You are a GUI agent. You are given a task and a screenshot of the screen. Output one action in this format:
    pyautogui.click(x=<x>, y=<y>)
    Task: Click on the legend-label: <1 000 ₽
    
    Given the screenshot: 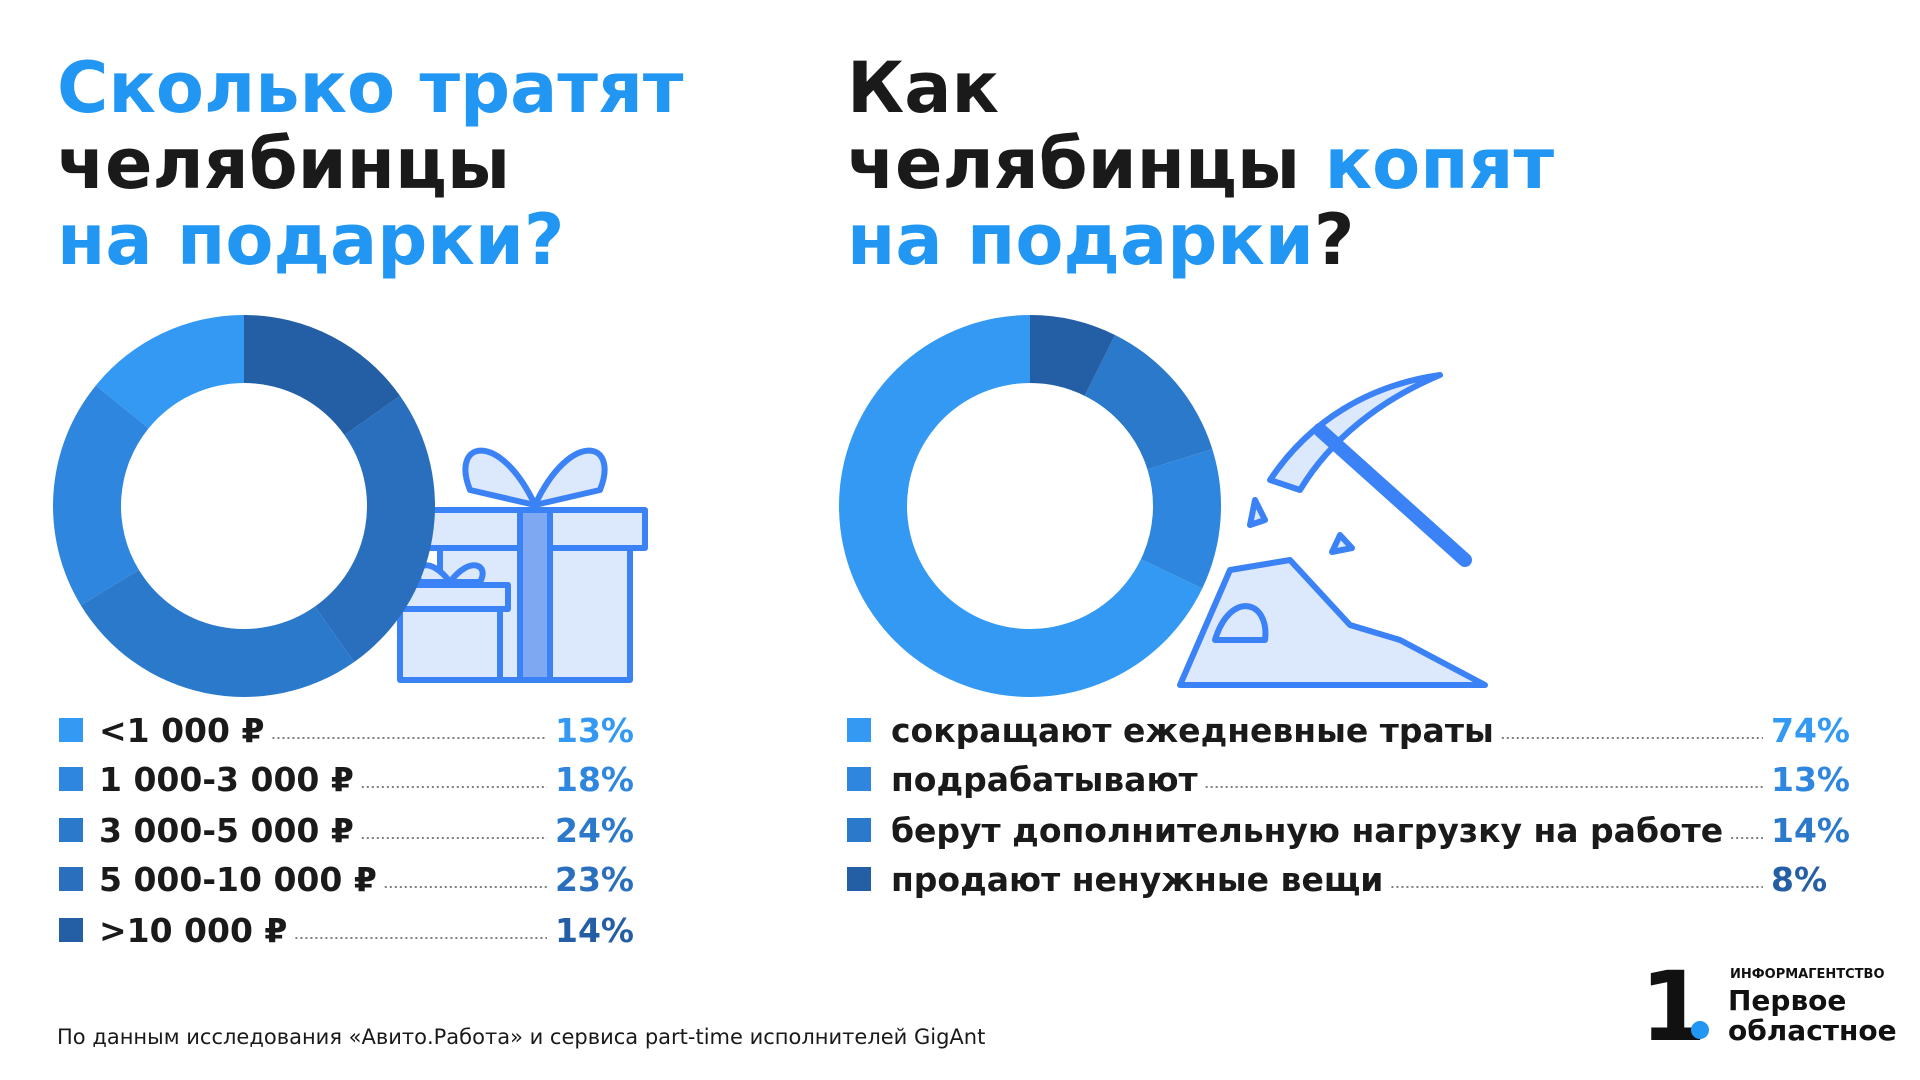 What is the action you would take?
    pyautogui.click(x=181, y=730)
    